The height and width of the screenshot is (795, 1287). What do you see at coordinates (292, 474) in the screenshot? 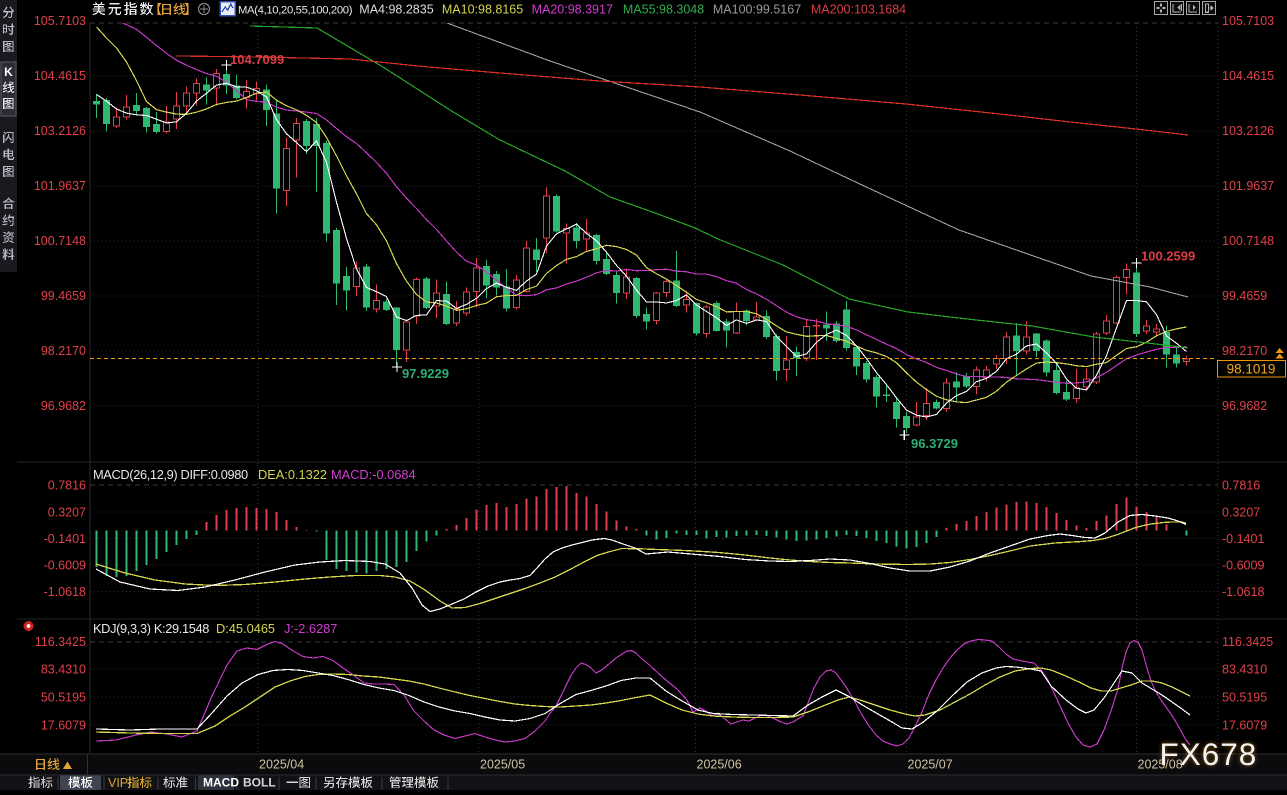
I see `svg-text: DEA:0.1322` at bounding box center [292, 474].